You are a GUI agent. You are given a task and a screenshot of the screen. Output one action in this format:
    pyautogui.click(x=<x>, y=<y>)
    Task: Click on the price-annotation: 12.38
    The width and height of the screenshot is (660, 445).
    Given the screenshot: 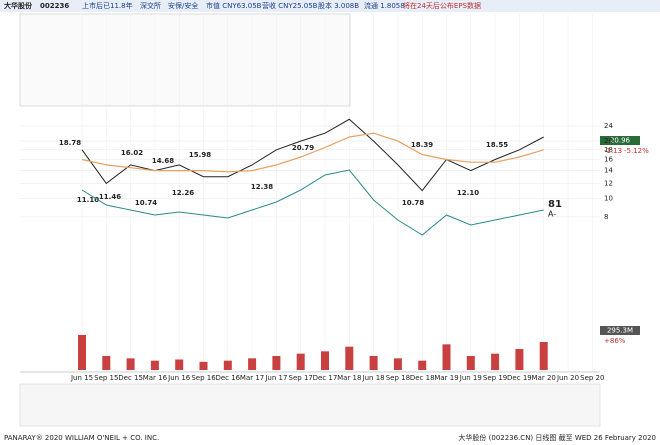 What is the action you would take?
    pyautogui.click(x=262, y=187)
    